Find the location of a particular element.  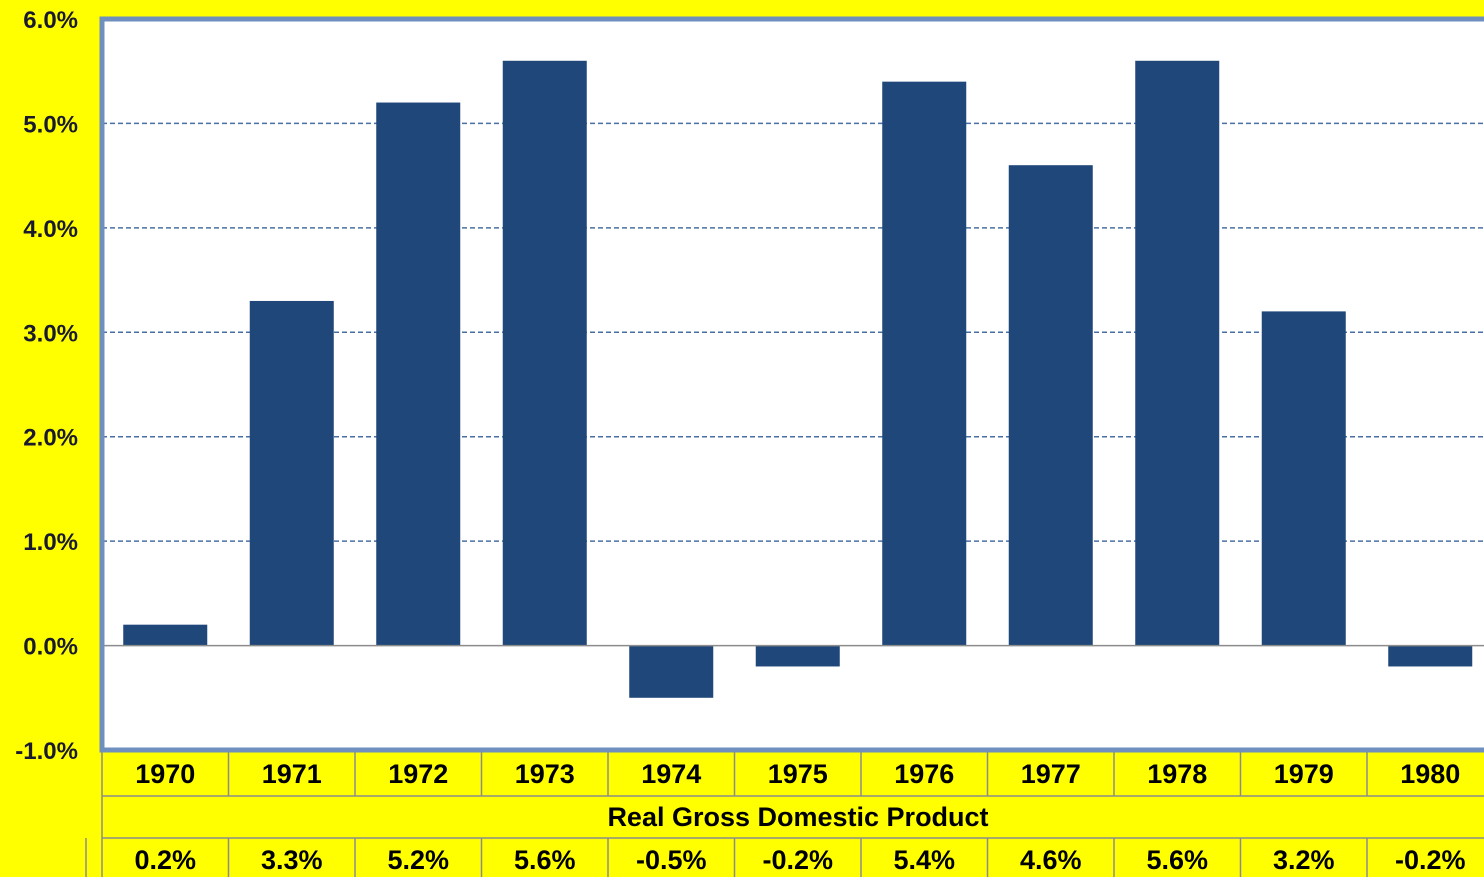

bar-1979 is located at coordinates (1303, 478).